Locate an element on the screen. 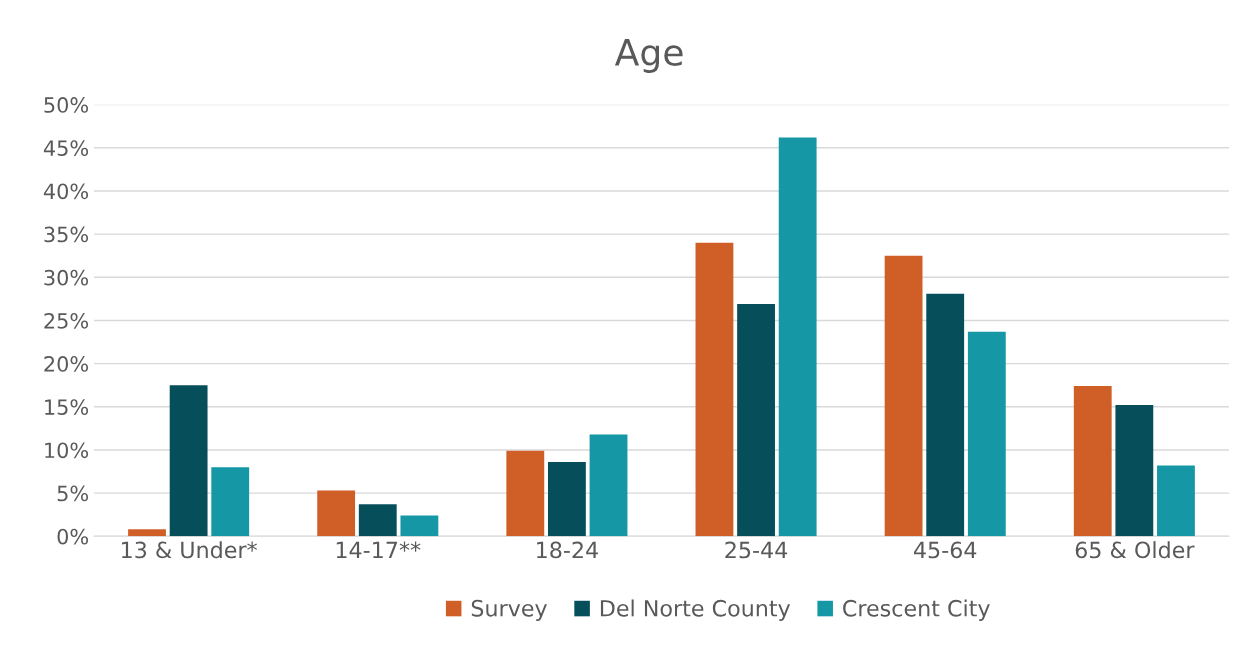  y-tick-label: 5% is located at coordinates (73, 493).